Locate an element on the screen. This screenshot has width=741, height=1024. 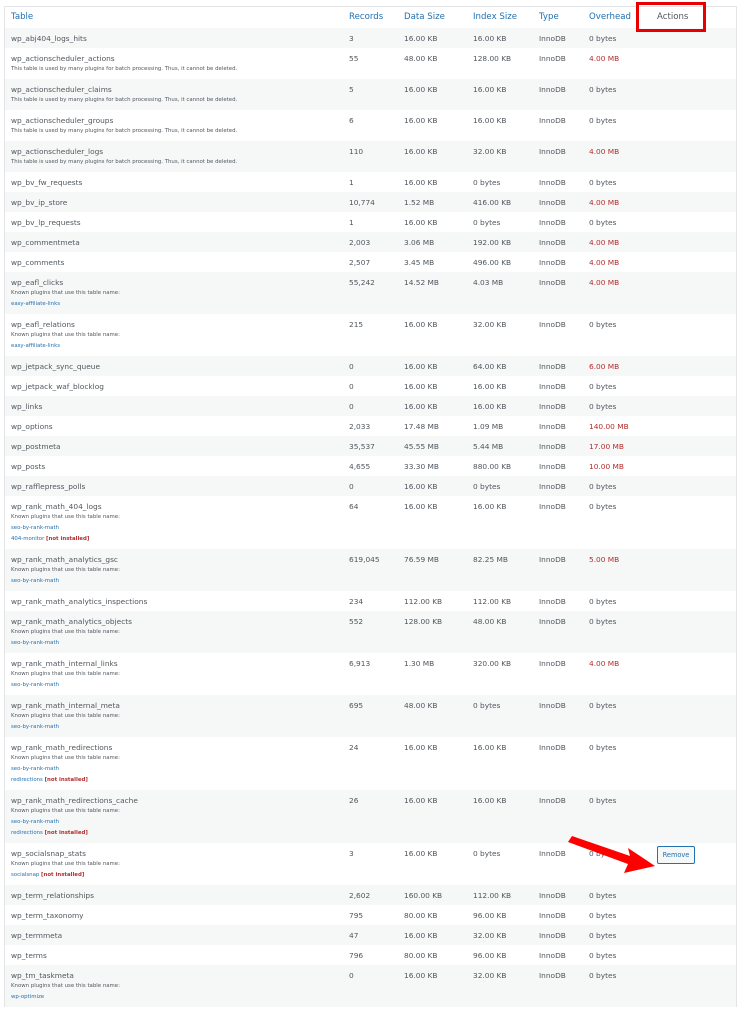
cell-records: 5 is located at coordinates (351, 89).